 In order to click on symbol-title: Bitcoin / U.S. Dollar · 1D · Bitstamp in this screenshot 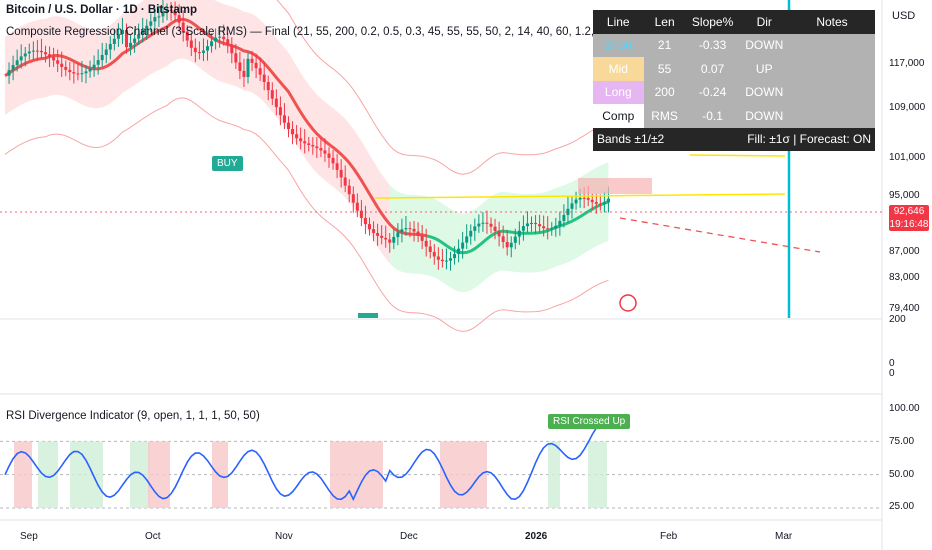, I will do `click(102, 10)`.